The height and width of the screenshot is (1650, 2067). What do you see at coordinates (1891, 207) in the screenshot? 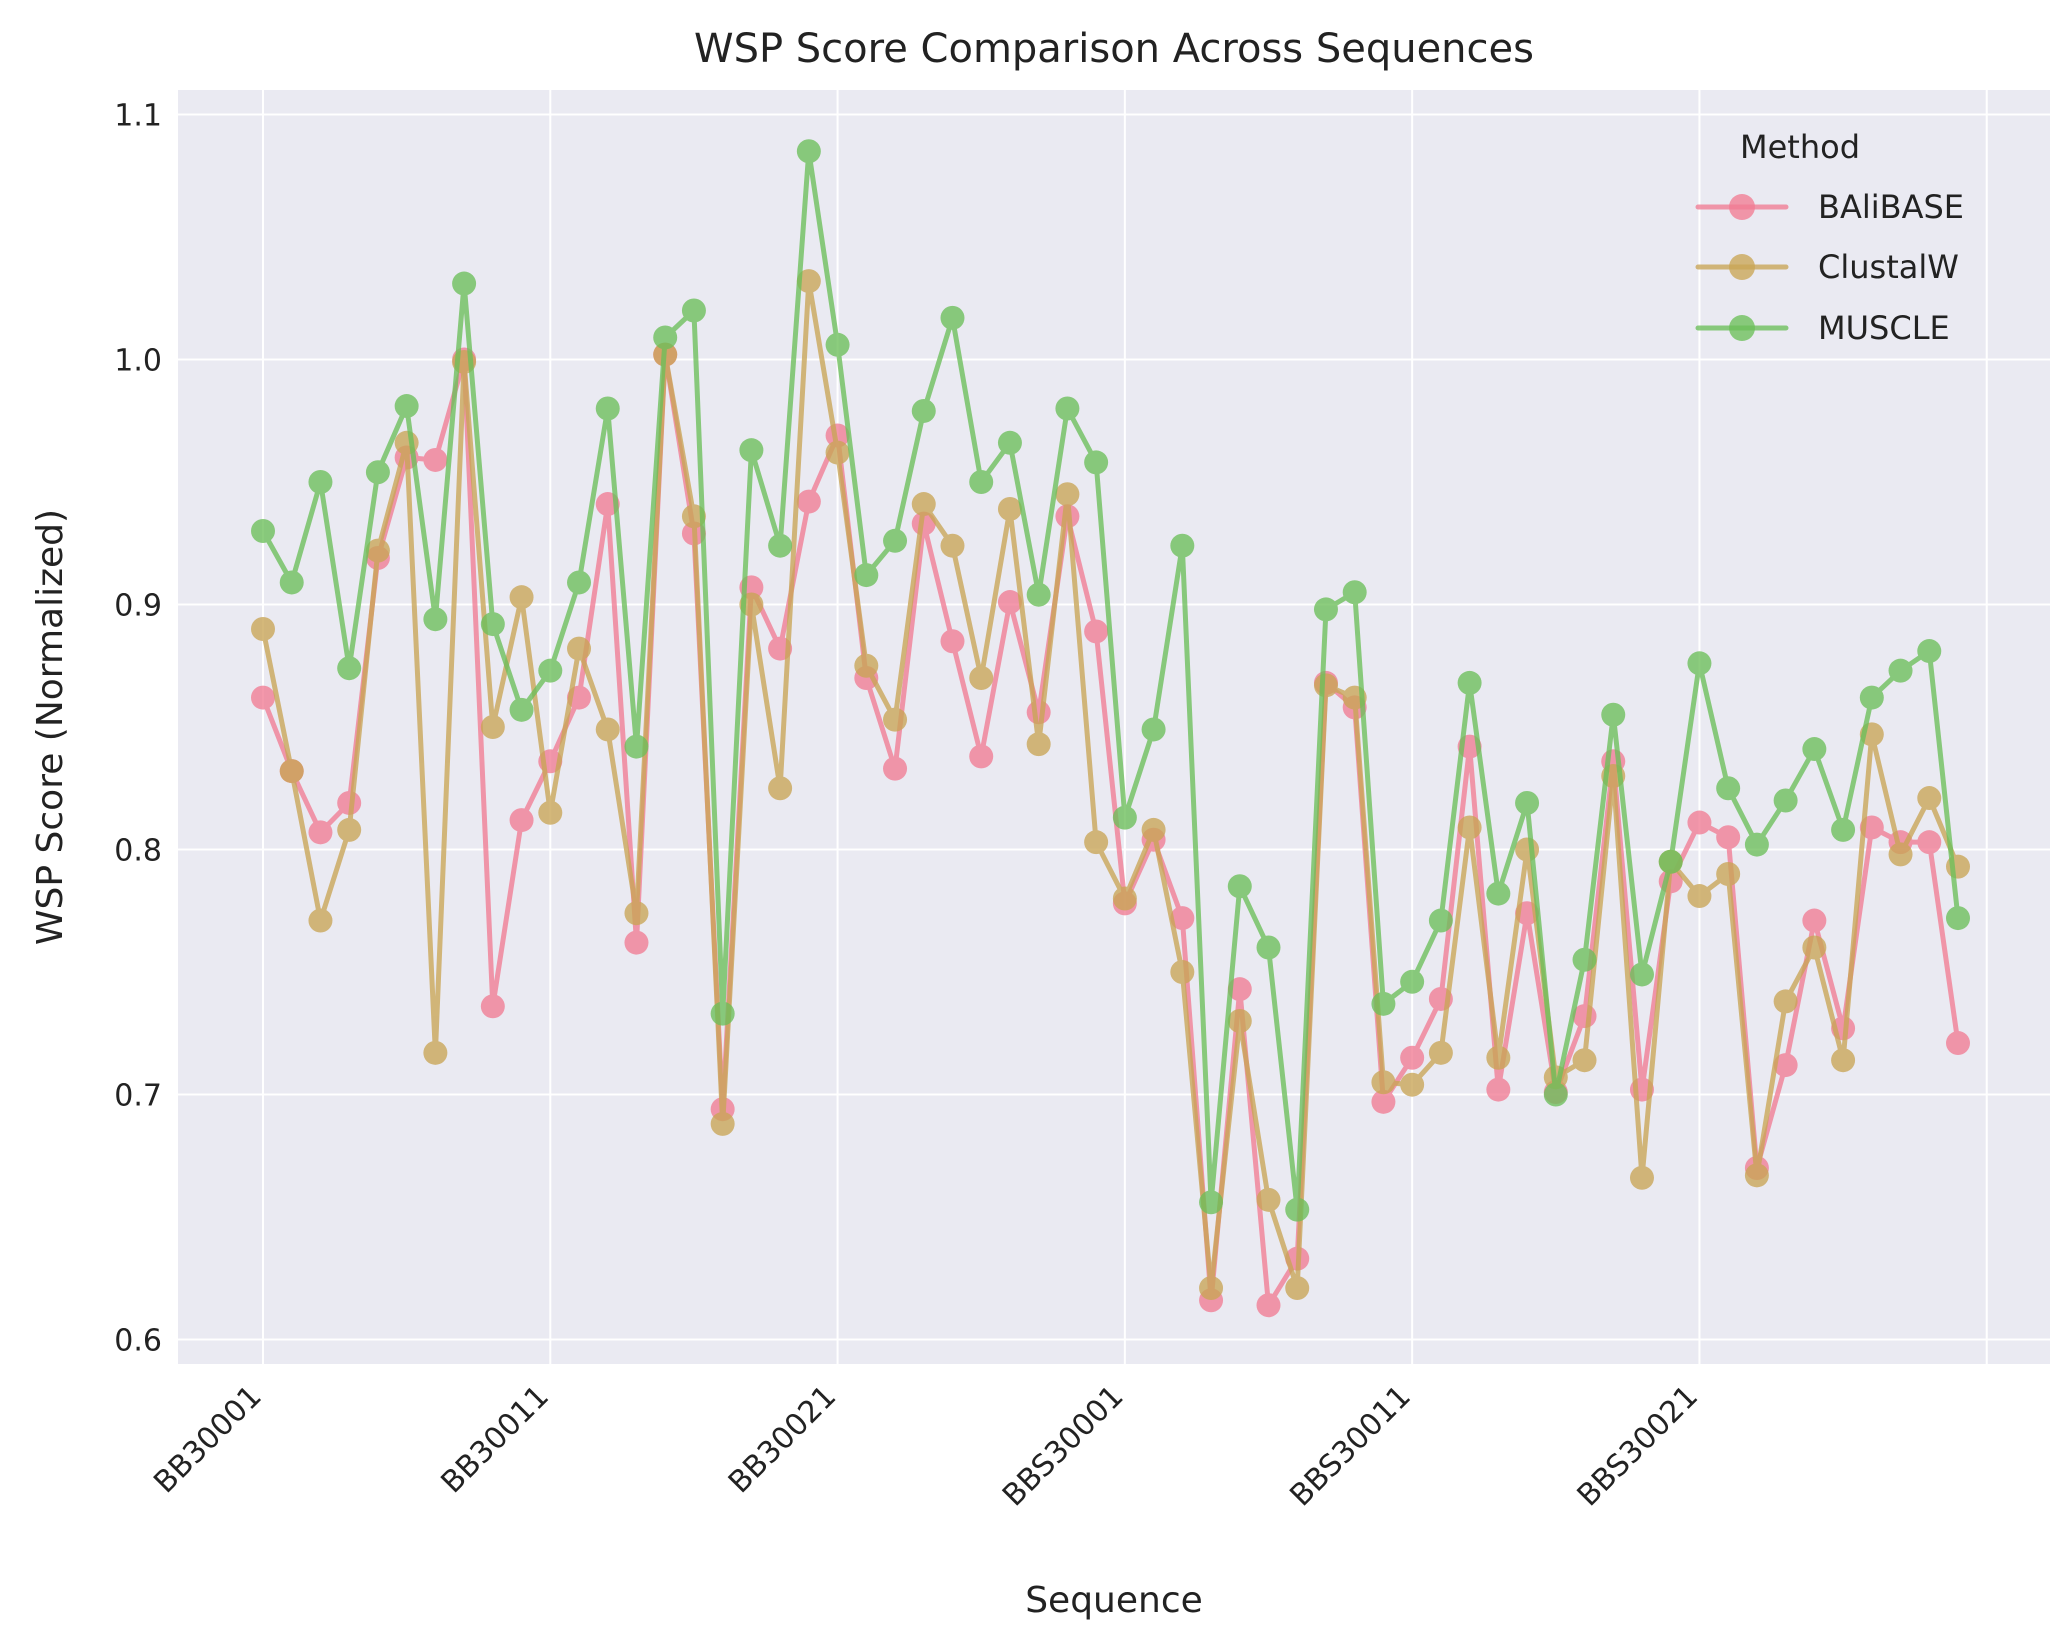
I see `legend-label-balibase: BAliBASE` at bounding box center [1891, 207].